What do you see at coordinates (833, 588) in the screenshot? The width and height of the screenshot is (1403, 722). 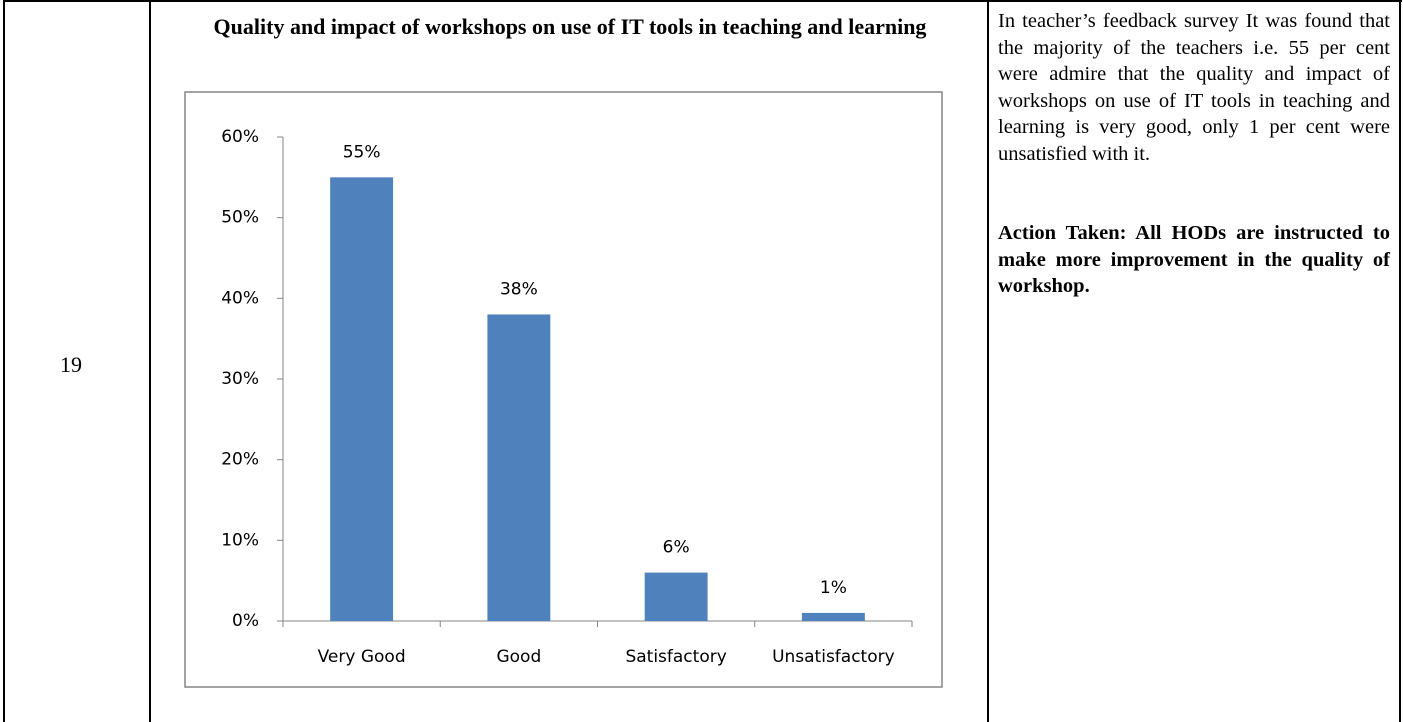 I see `data-label: 1%` at bounding box center [833, 588].